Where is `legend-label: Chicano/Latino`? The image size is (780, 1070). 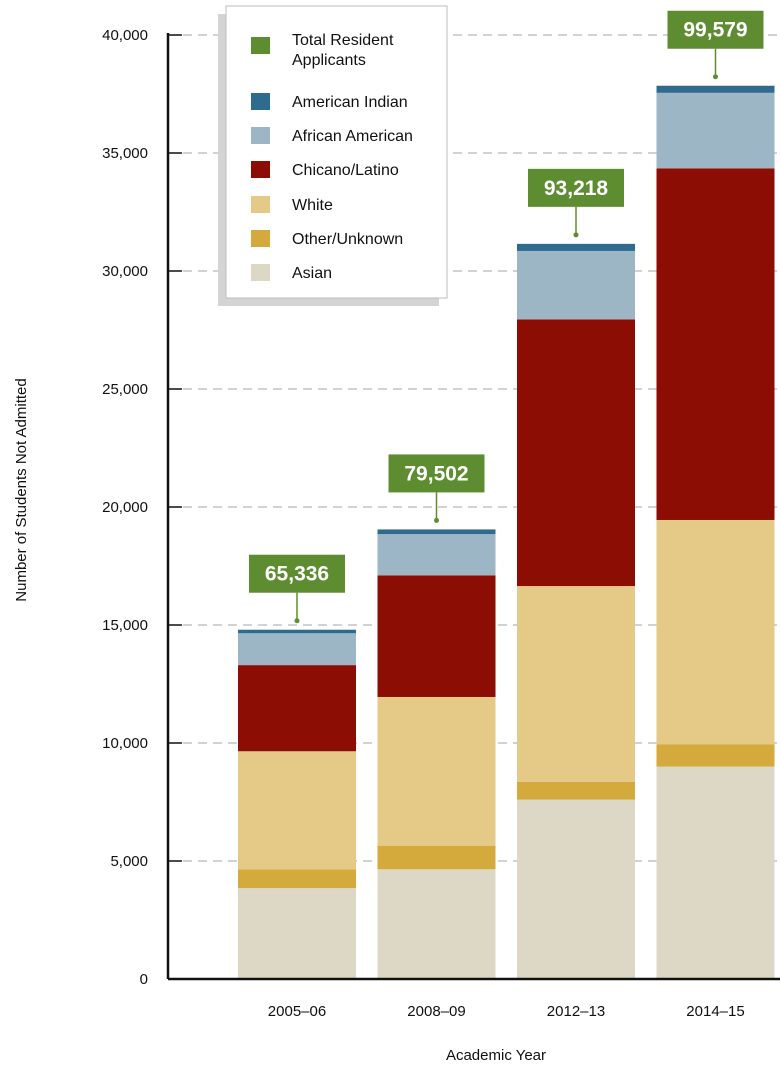
legend-label: Chicano/Latino is located at coordinates (345, 170).